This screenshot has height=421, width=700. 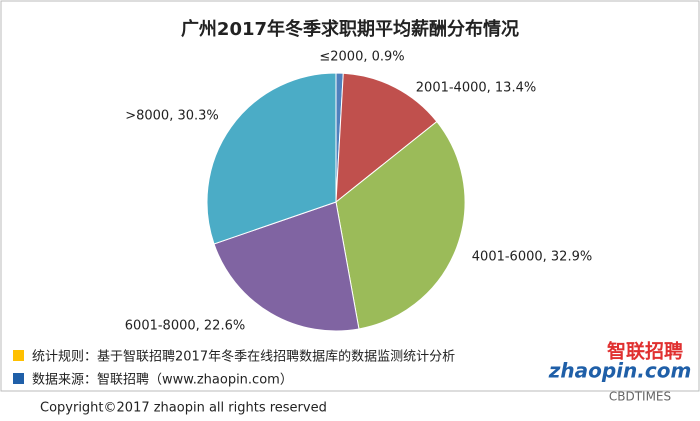 I want to click on data-label: 4001-6000, 32.9%, so click(x=532, y=257).